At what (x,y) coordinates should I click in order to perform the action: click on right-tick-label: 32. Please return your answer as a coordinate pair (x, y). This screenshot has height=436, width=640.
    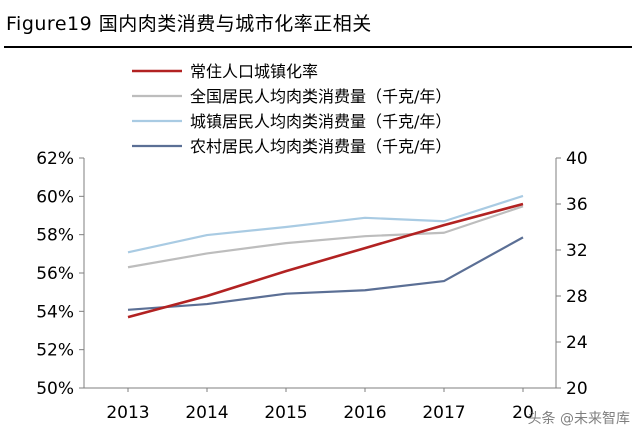
    Looking at the image, I should click on (577, 251).